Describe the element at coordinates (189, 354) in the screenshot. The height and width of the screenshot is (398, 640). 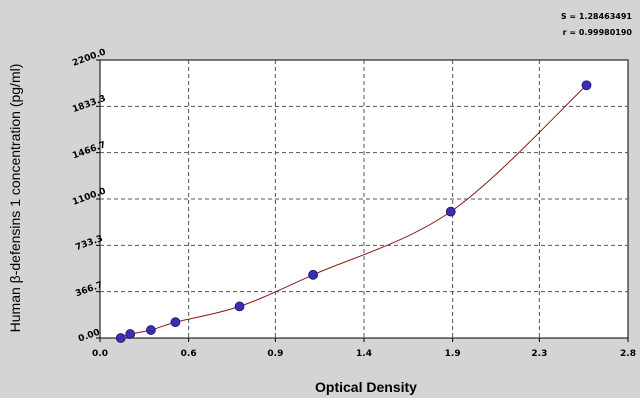
I see `x-tick-label: 0.6` at that location.